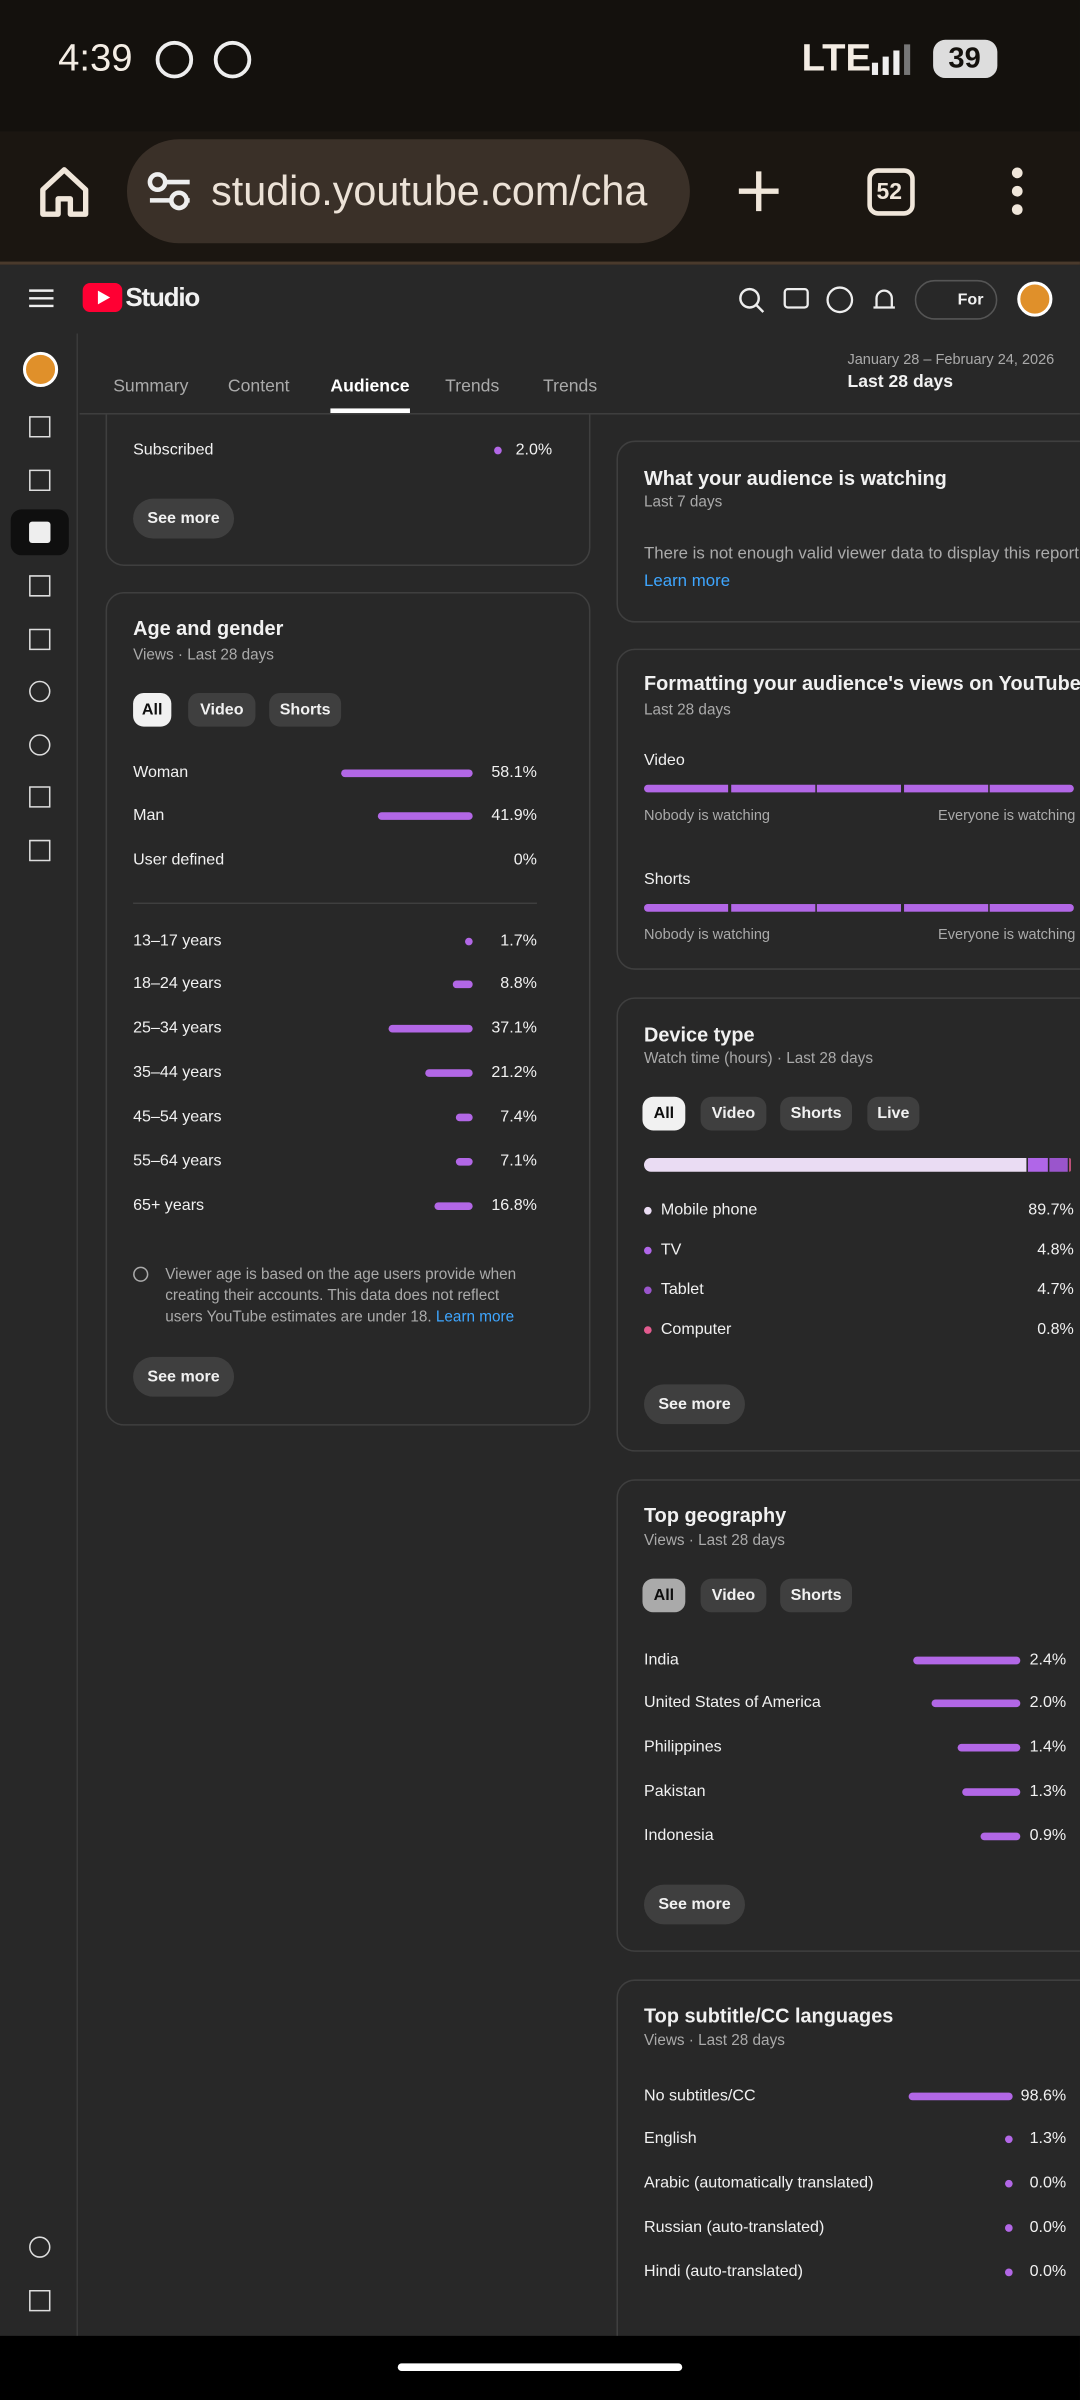 Image resolution: width=1080 pixels, height=2400 pixels. I want to click on battery-level: 39, so click(964, 58).